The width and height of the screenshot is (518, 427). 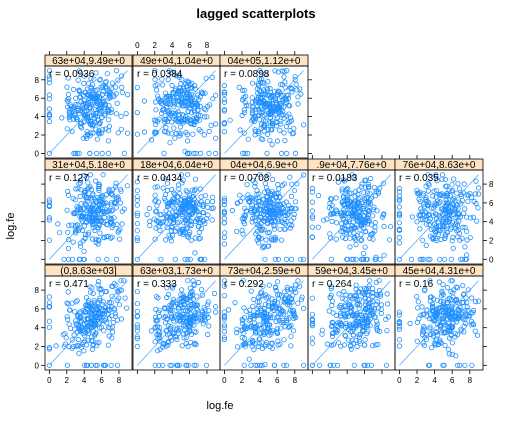 I want to click on panel: 63e+04,9.49e+0r = 0.0936, so click(x=88, y=106).